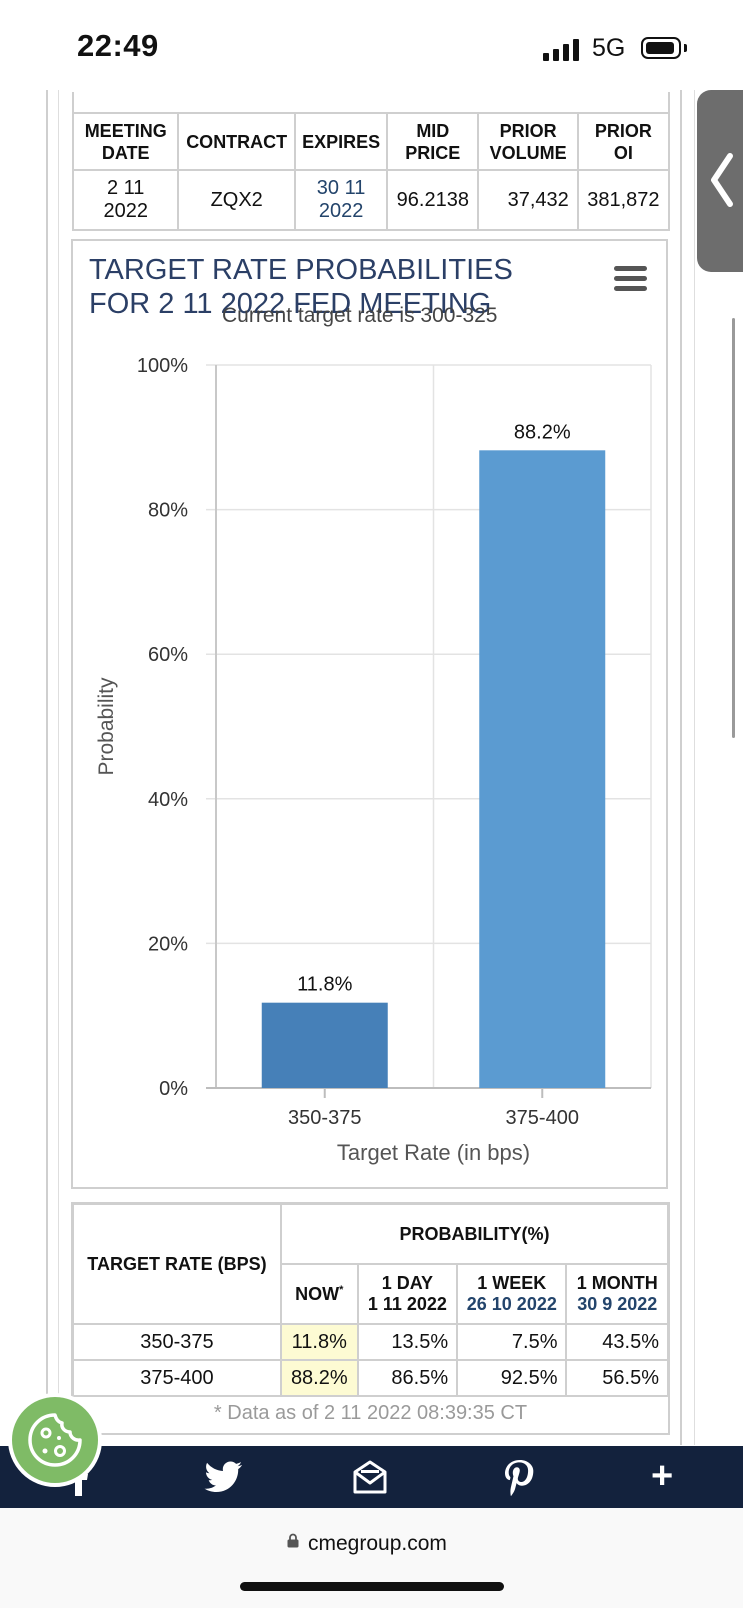 This screenshot has height=1608, width=743. I want to click on url-text: cmegroup.com, so click(377, 1543).